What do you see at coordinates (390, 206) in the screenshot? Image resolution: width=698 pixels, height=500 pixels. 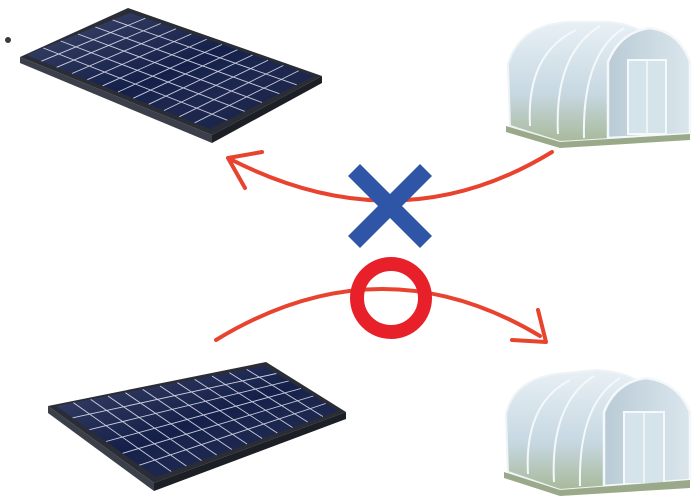 I see `cross-mark-icon` at bounding box center [390, 206].